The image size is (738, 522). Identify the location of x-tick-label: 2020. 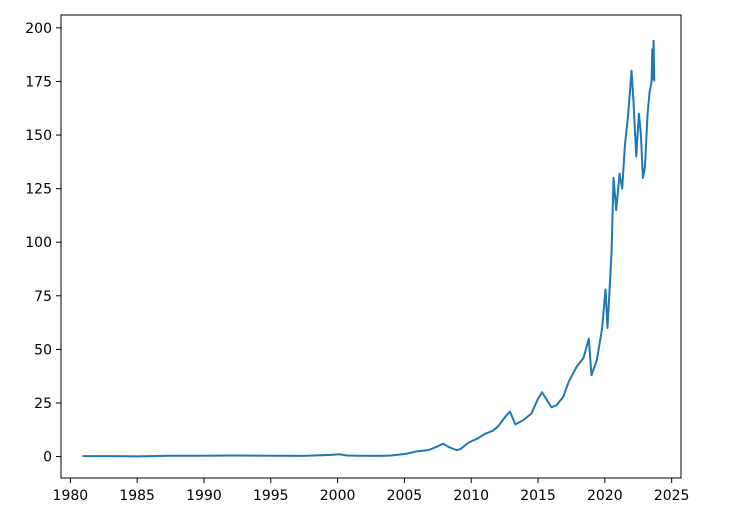
(605, 496).